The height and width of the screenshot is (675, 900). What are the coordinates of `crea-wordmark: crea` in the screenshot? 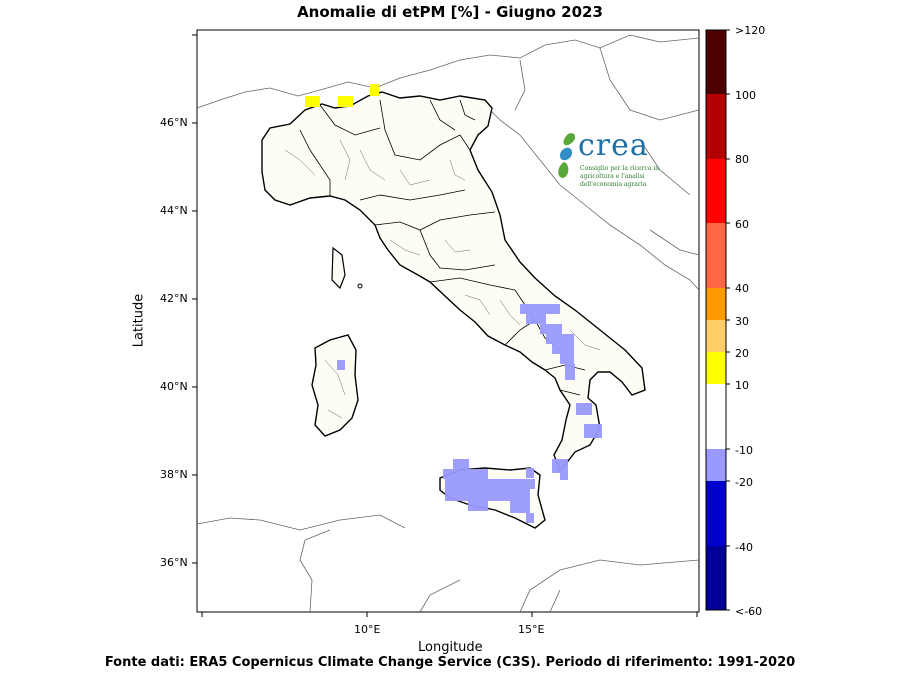 It's located at (613, 145).